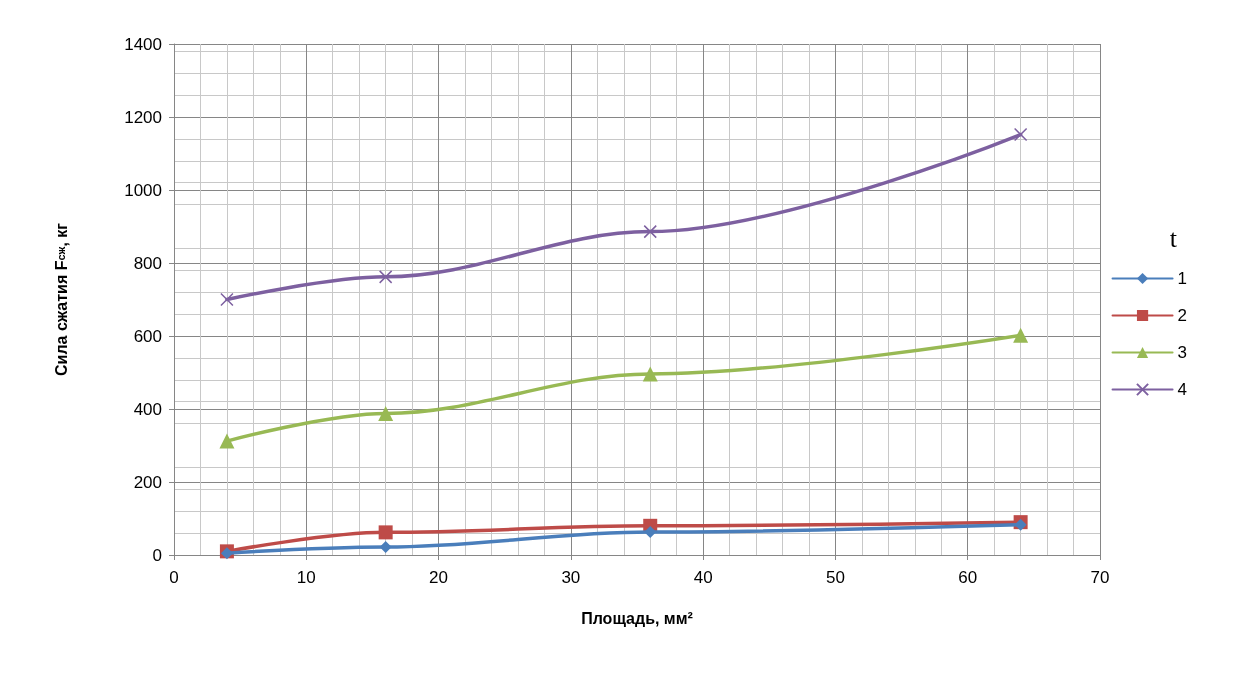 The image size is (1237, 691). Describe the element at coordinates (637, 618) in the screenshot. I see `x-axis-title: Площадь, мм²` at that location.